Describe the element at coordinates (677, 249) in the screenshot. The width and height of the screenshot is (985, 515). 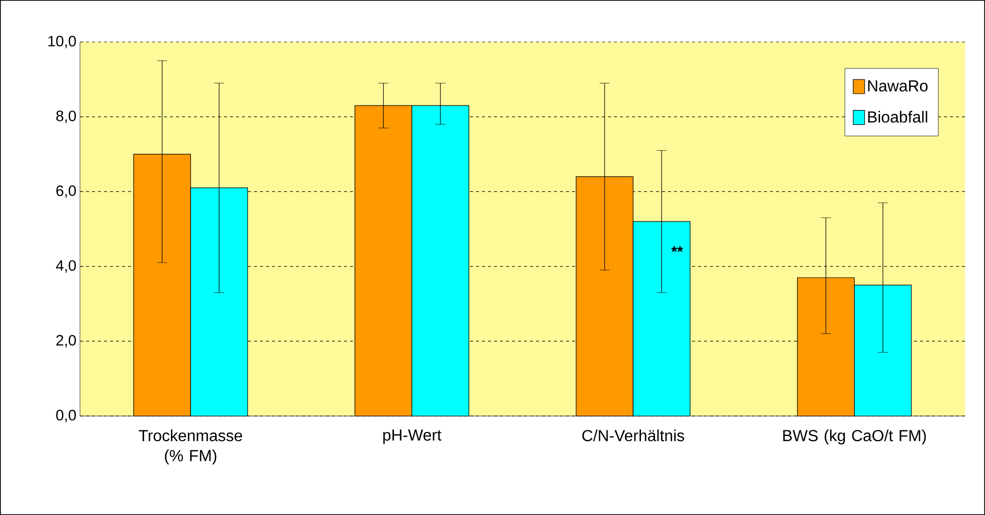
I see `annotation: **` at that location.